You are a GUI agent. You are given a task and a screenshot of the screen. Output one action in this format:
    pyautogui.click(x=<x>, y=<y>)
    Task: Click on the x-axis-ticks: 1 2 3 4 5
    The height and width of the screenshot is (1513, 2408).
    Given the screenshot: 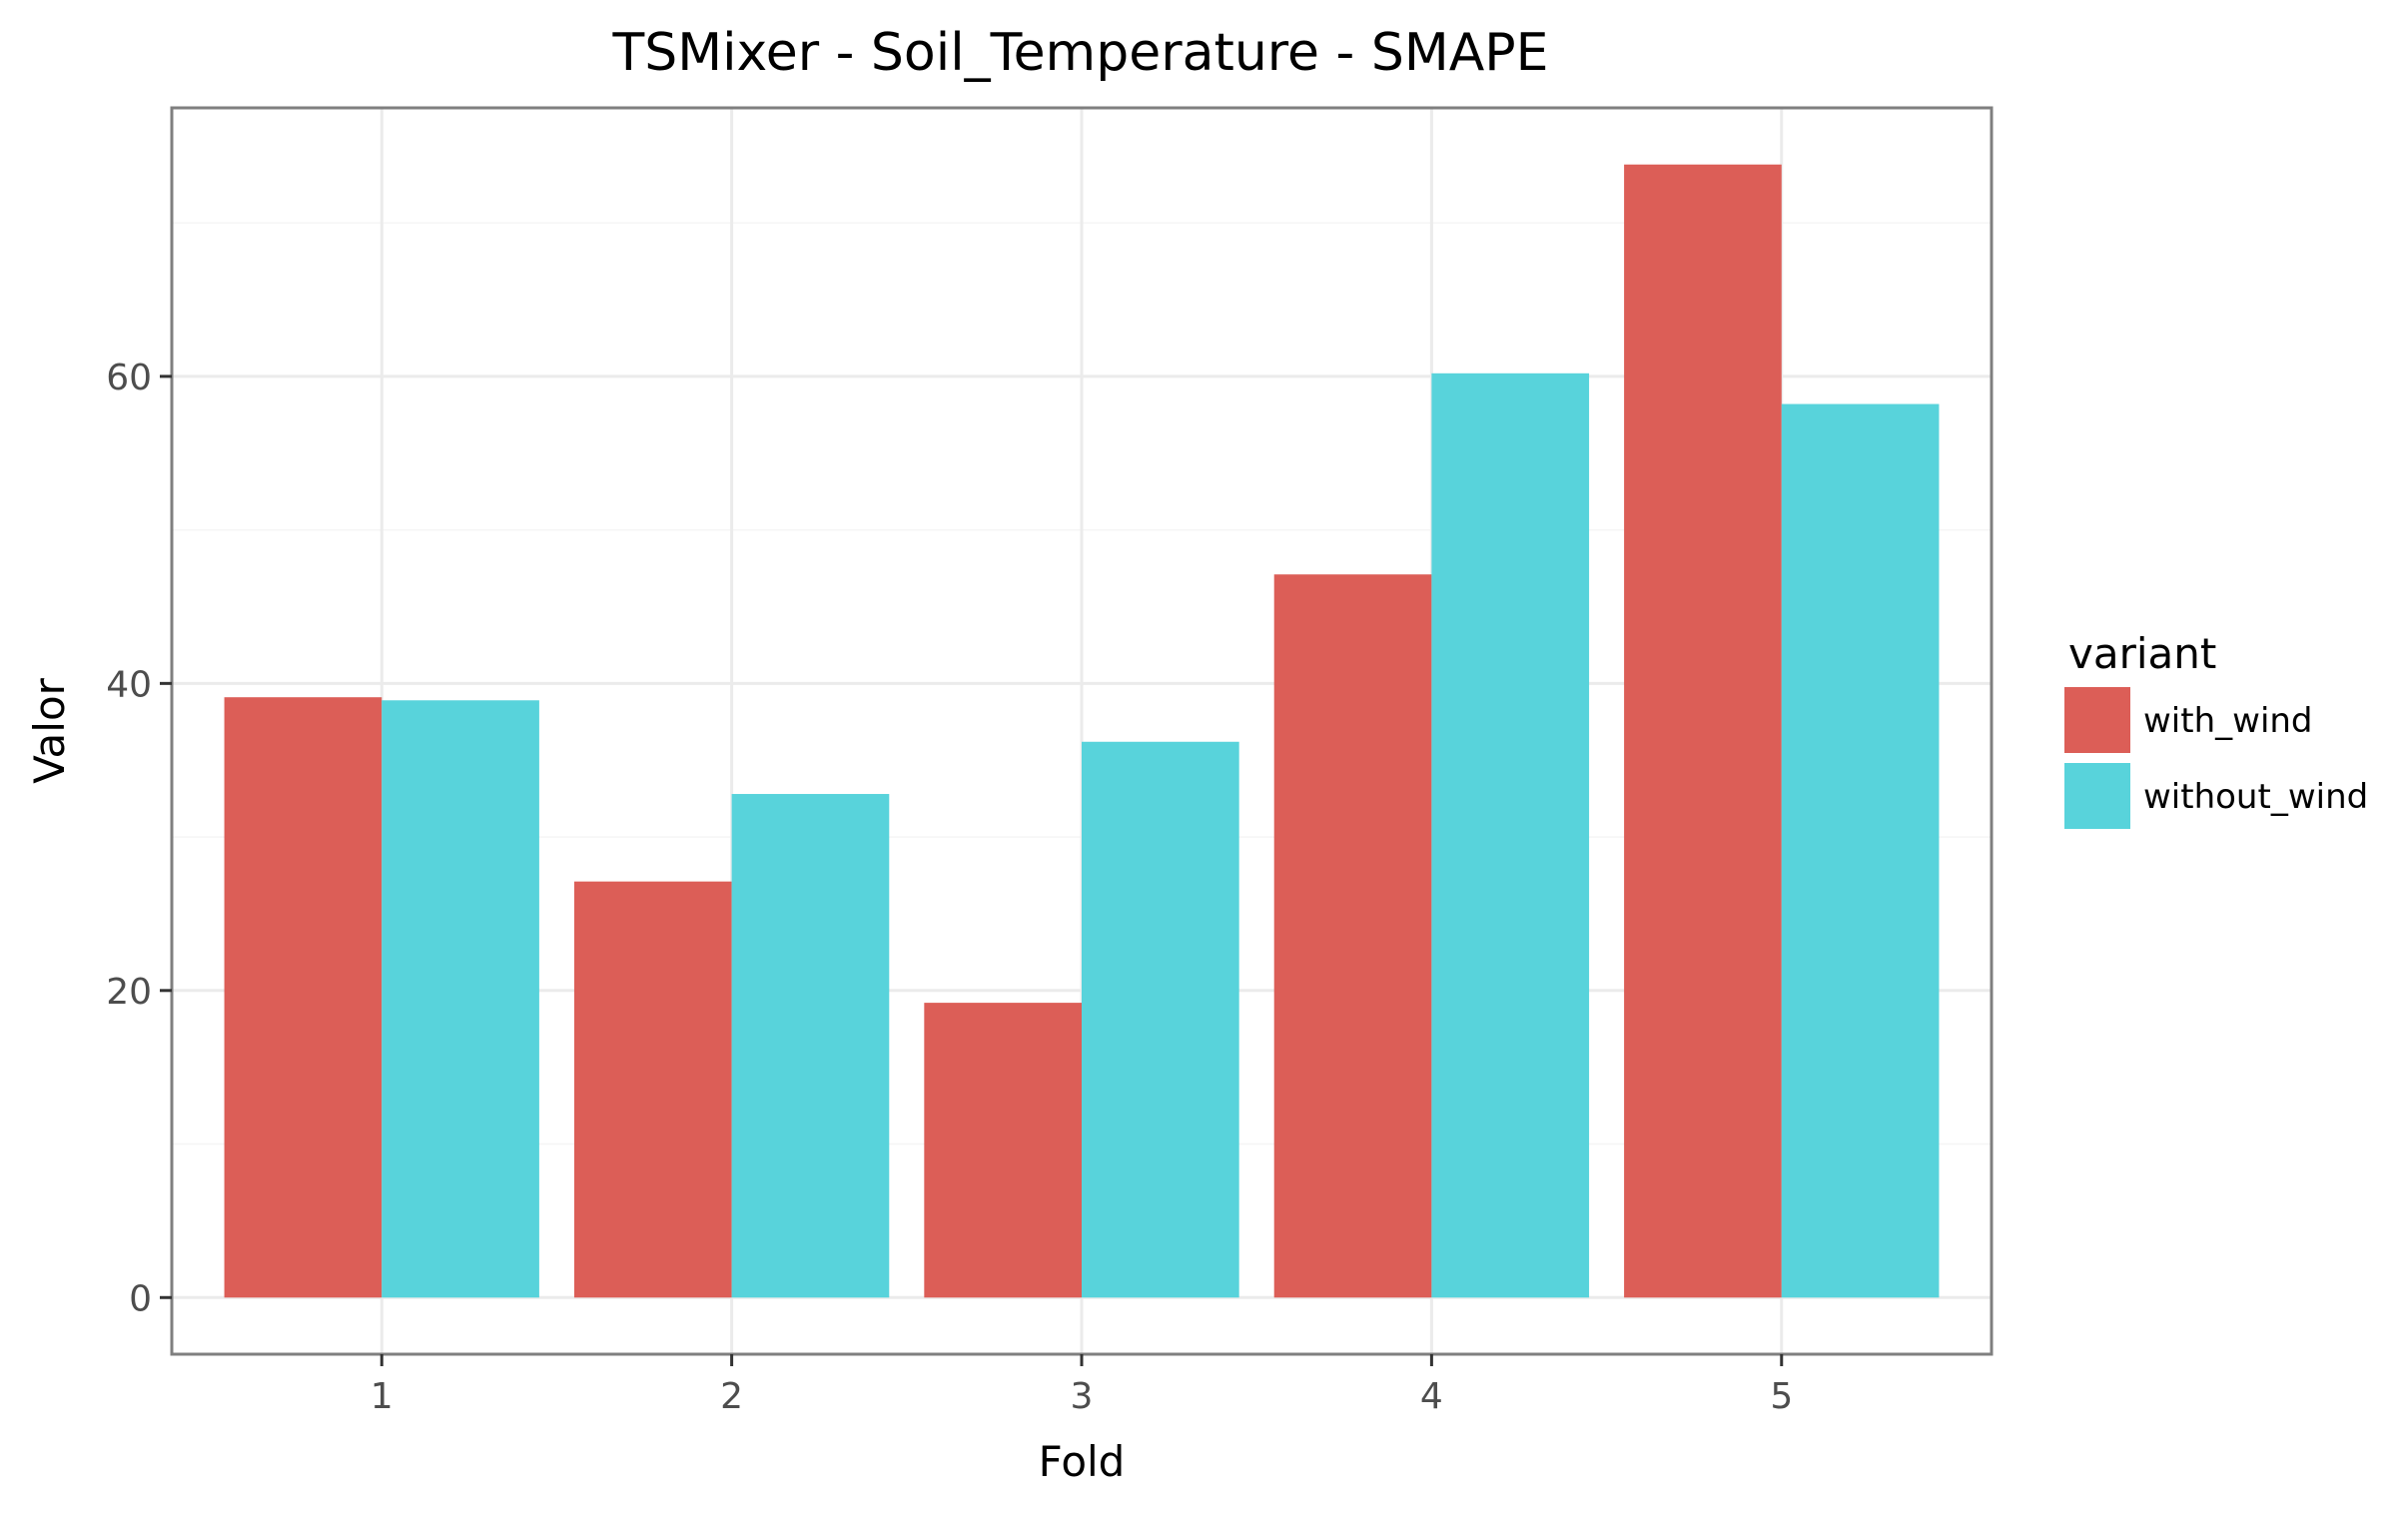 What is the action you would take?
    pyautogui.click(x=1082, y=1385)
    